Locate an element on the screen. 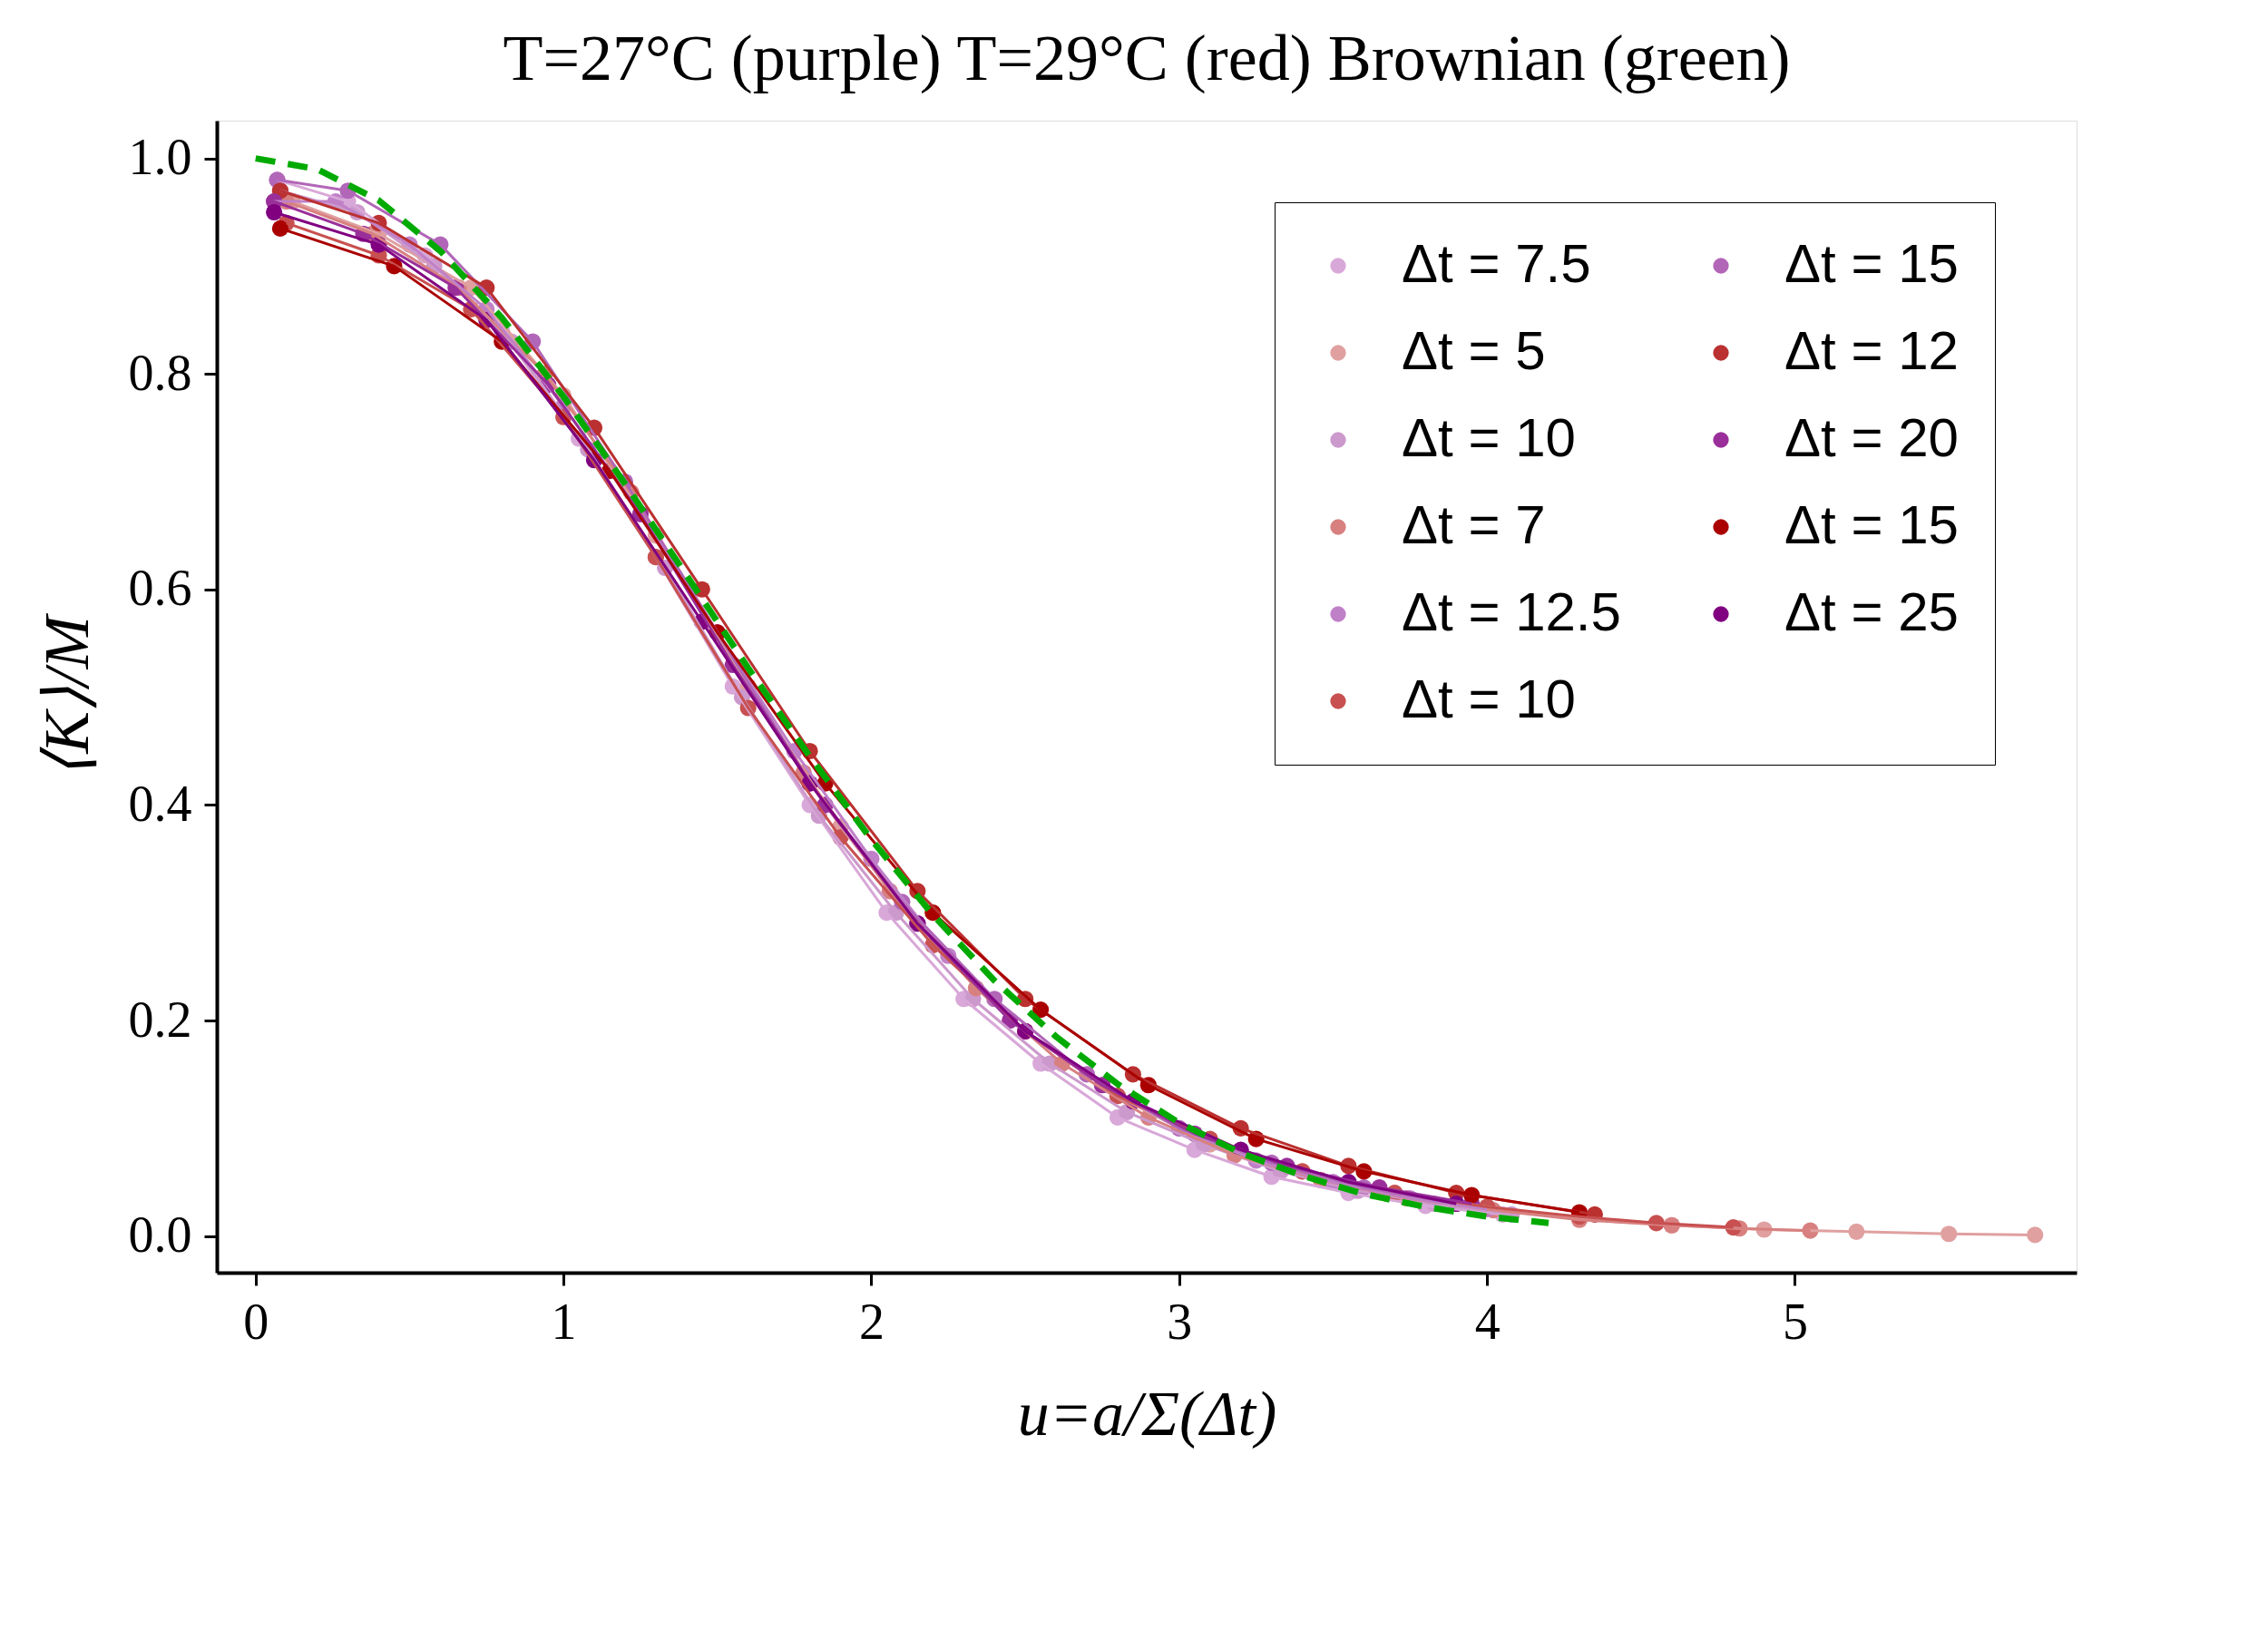  legend-label: Δt = 5 is located at coordinates (1474, 351).